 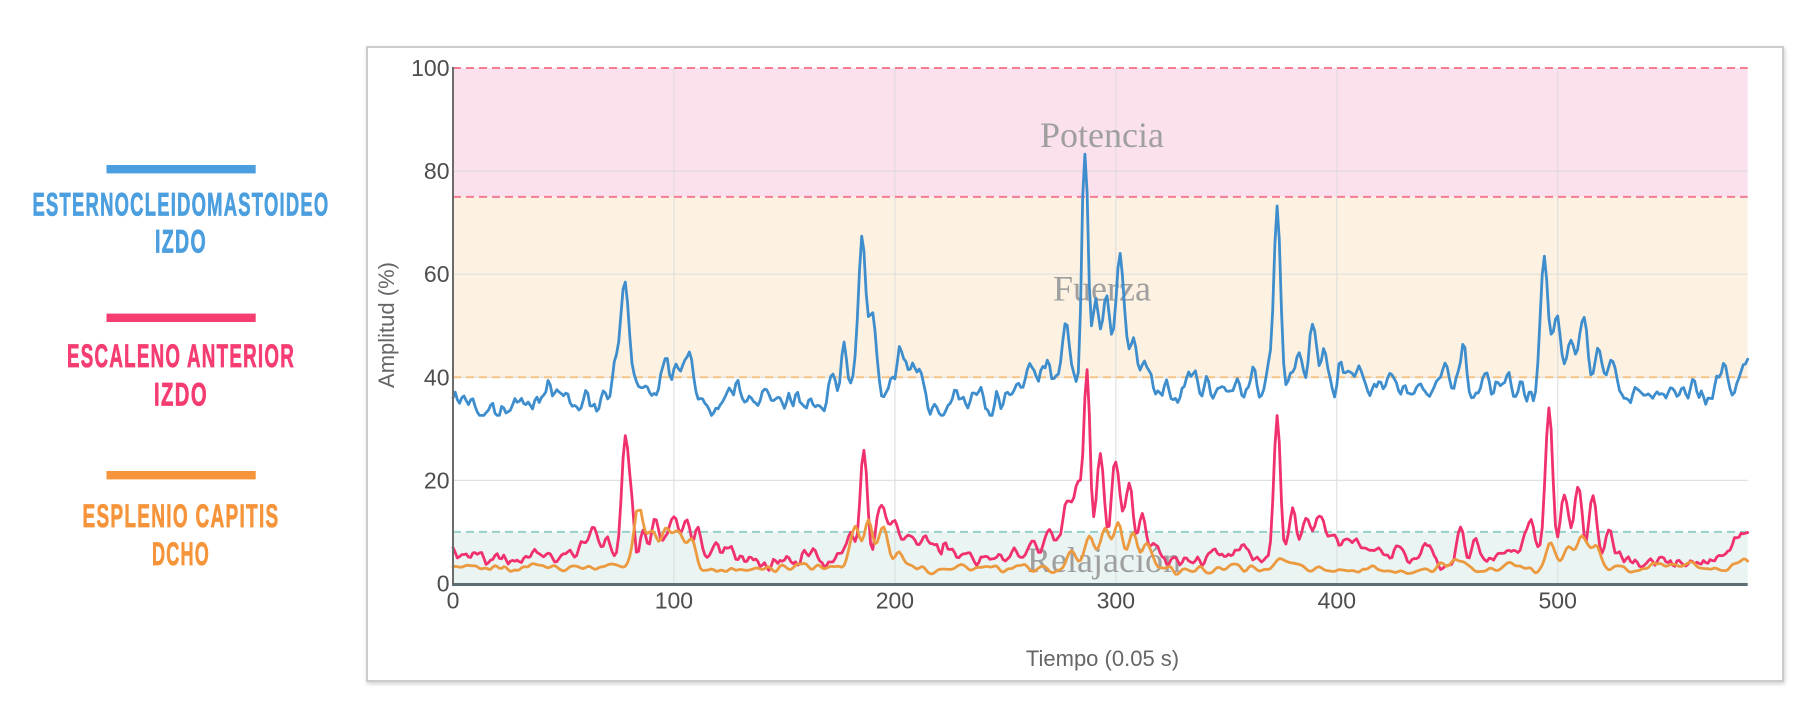 What do you see at coordinates (437, 480) in the screenshot?
I see `svg-text: 20` at bounding box center [437, 480].